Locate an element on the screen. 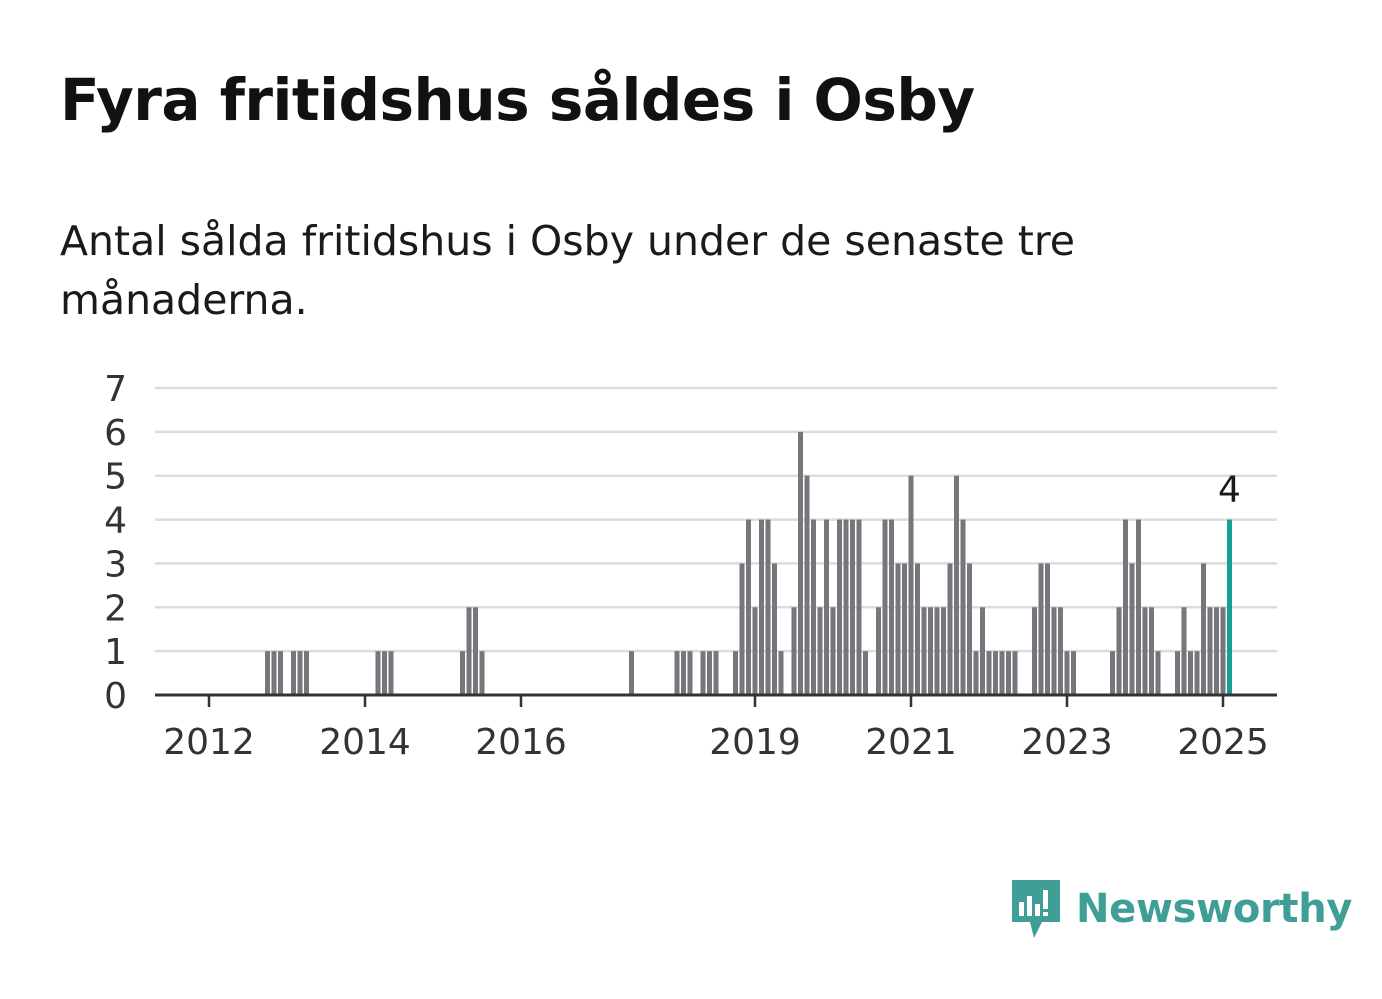 The image size is (1382, 999). x-tick-label: 2023 is located at coordinates (1067, 742).